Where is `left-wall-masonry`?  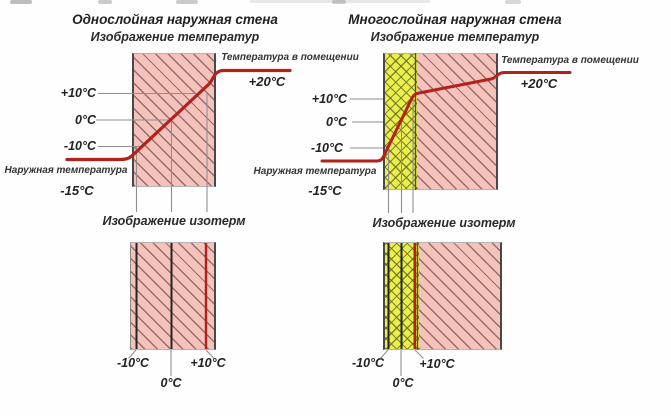 left-wall-masonry is located at coordinates (174, 120).